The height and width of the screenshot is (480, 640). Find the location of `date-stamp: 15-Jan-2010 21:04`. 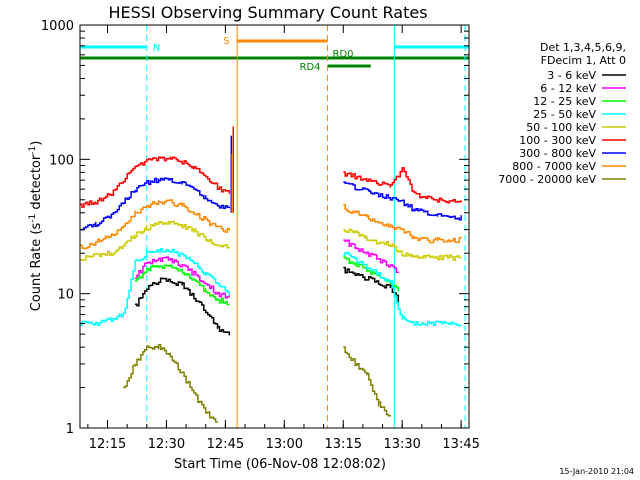

date-stamp: 15-Jan-2010 21:04 is located at coordinates (596, 471).